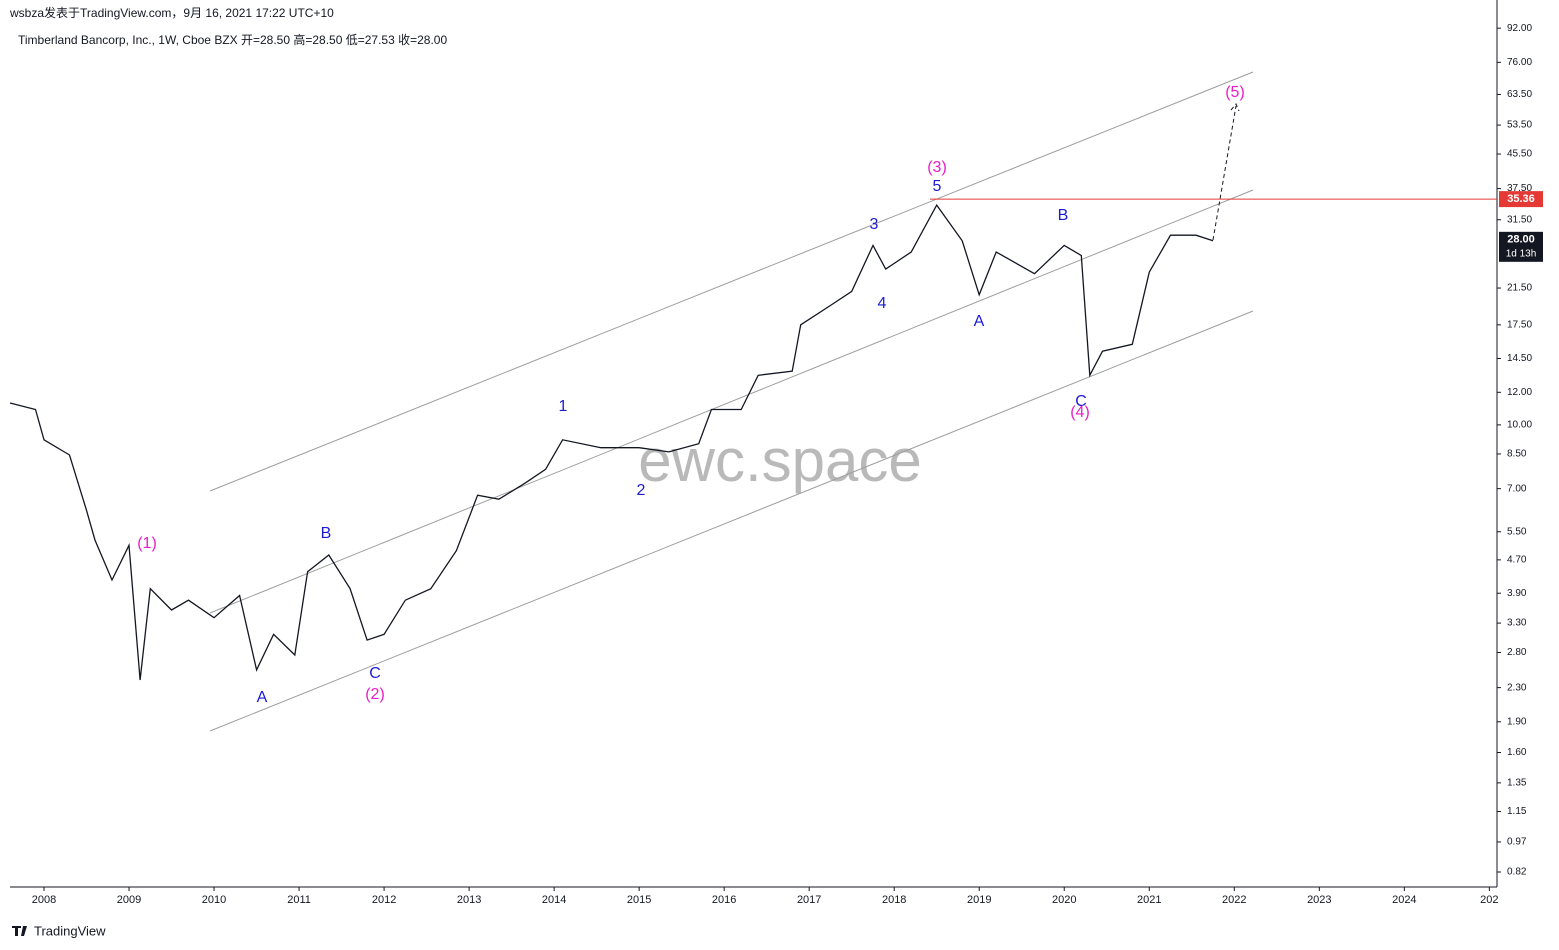 Image resolution: width=1559 pixels, height=950 pixels. Describe the element at coordinates (469, 900) in the screenshot. I see `x-tick-label: 2013` at that location.